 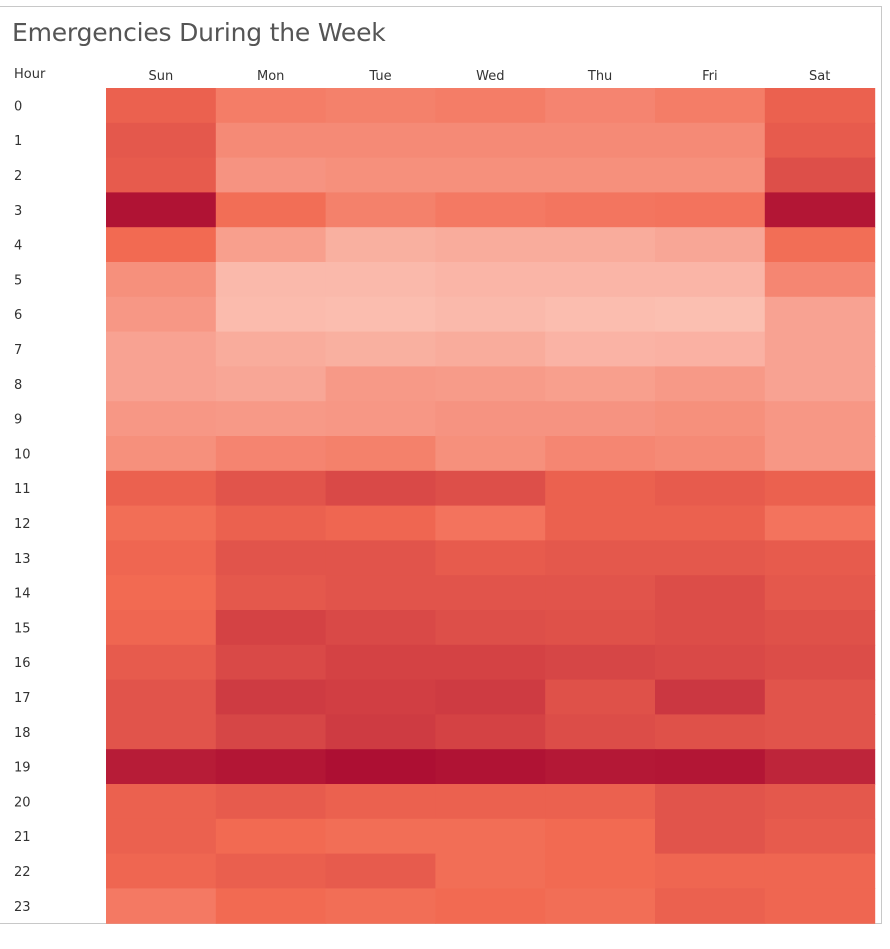 I want to click on row-label-11: 11, so click(x=22, y=489).